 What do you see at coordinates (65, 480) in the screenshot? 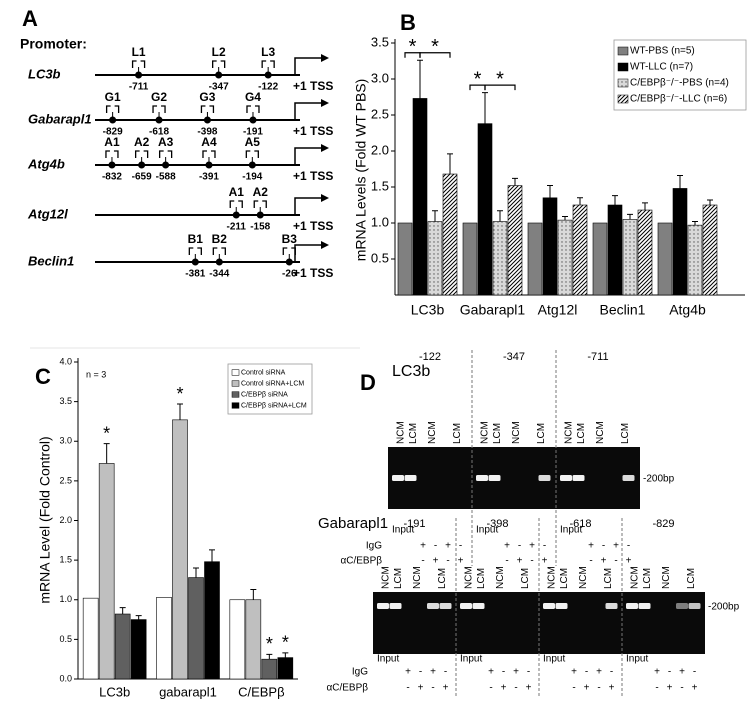
I see `y-tick-label: 2.5` at bounding box center [65, 480].